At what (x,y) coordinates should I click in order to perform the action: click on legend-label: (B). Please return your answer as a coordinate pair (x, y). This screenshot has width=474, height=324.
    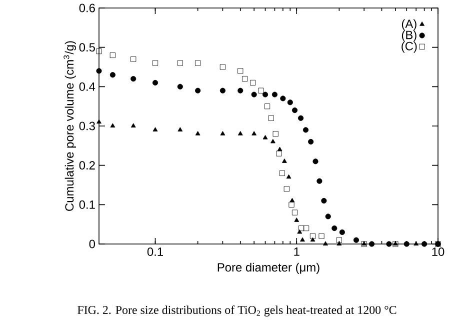
    Looking at the image, I should click on (409, 36).